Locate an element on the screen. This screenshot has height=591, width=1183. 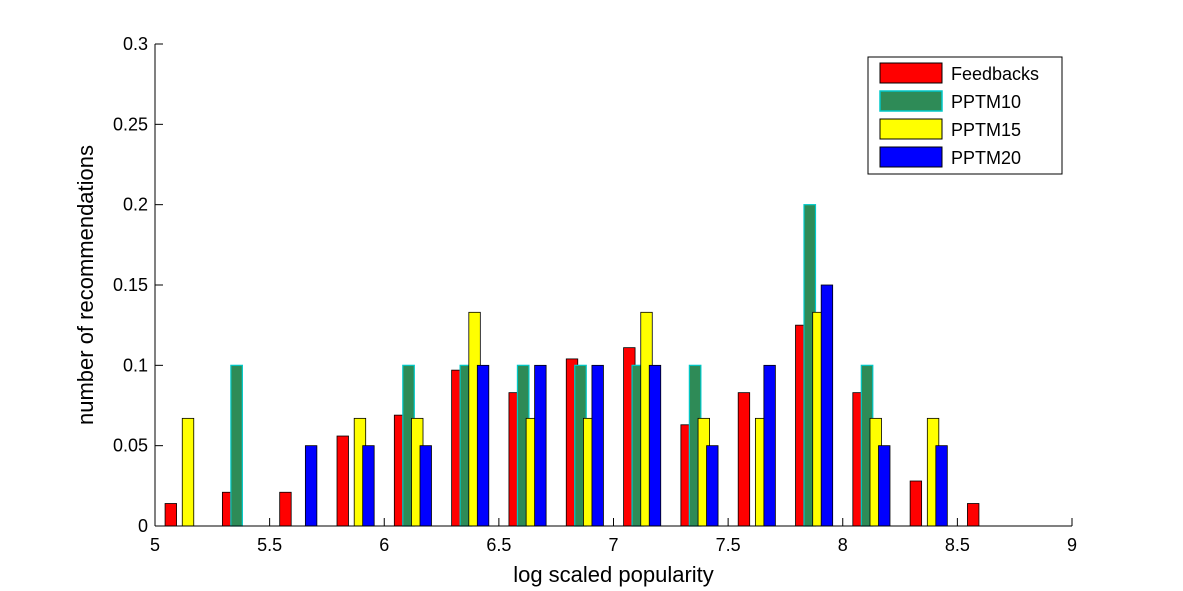
legend-swatch-pptm20 is located at coordinates (911, 157).